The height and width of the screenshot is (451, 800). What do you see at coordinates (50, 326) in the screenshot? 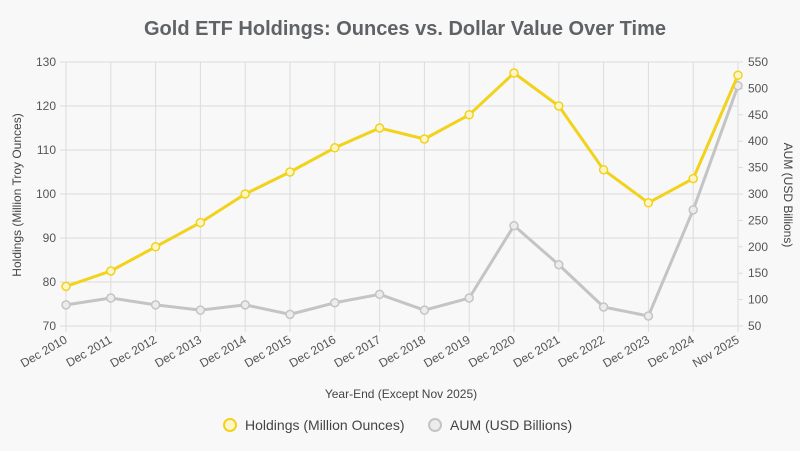
I see `left-tick-label: 70` at bounding box center [50, 326].